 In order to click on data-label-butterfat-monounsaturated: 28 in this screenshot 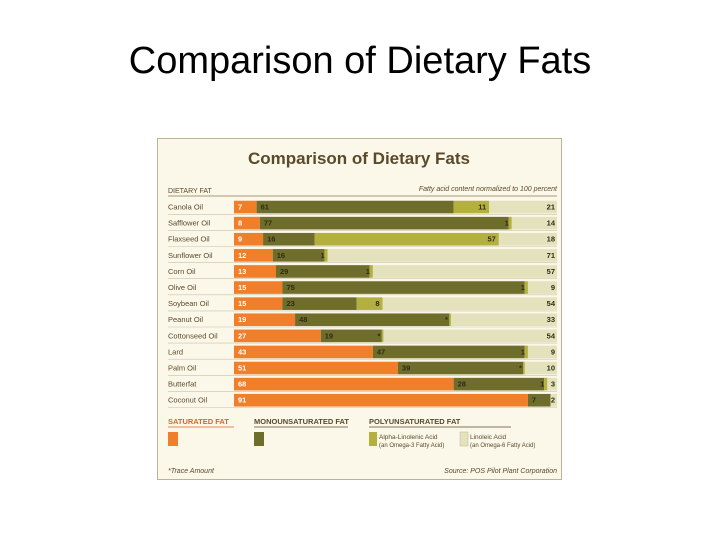, I will do `click(462, 384)`.